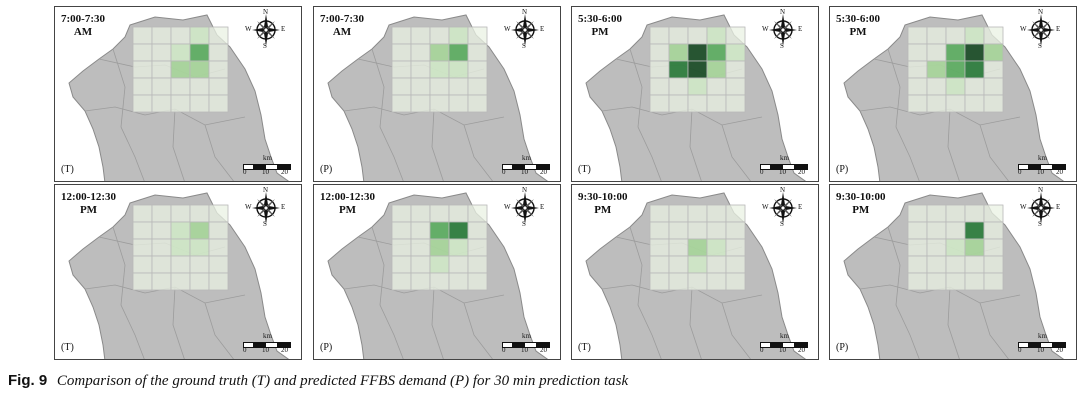  What do you see at coordinates (858, 32) in the screenshot?
I see `time-period: PM` at bounding box center [858, 32].